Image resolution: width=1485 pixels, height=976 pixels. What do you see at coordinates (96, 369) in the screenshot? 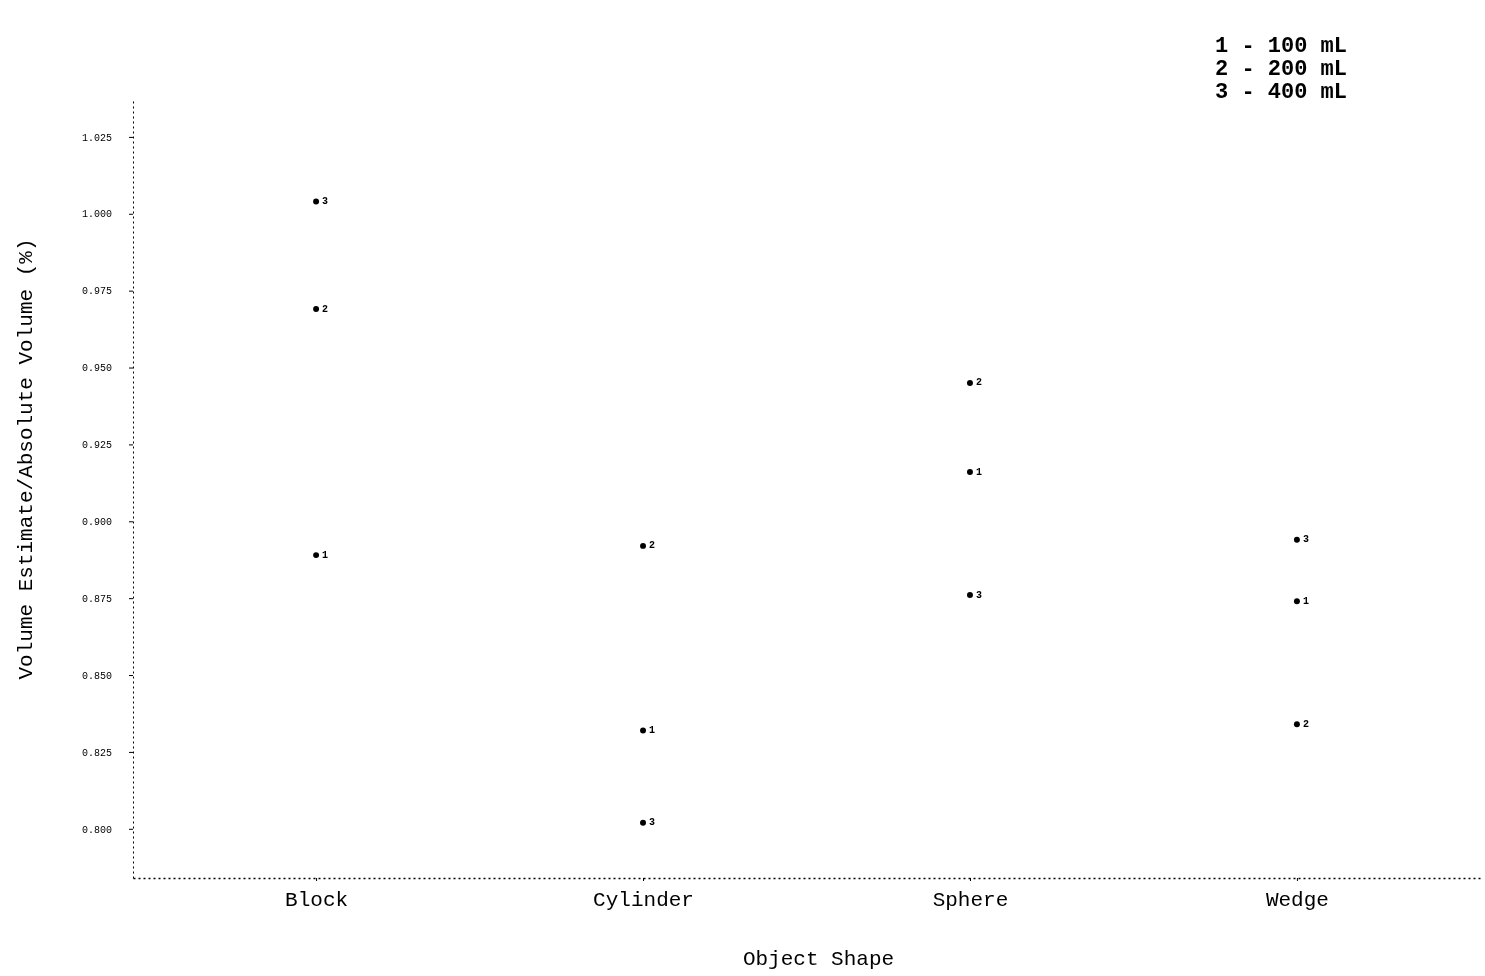
I see `y-tick-label: 0.950` at bounding box center [96, 369].